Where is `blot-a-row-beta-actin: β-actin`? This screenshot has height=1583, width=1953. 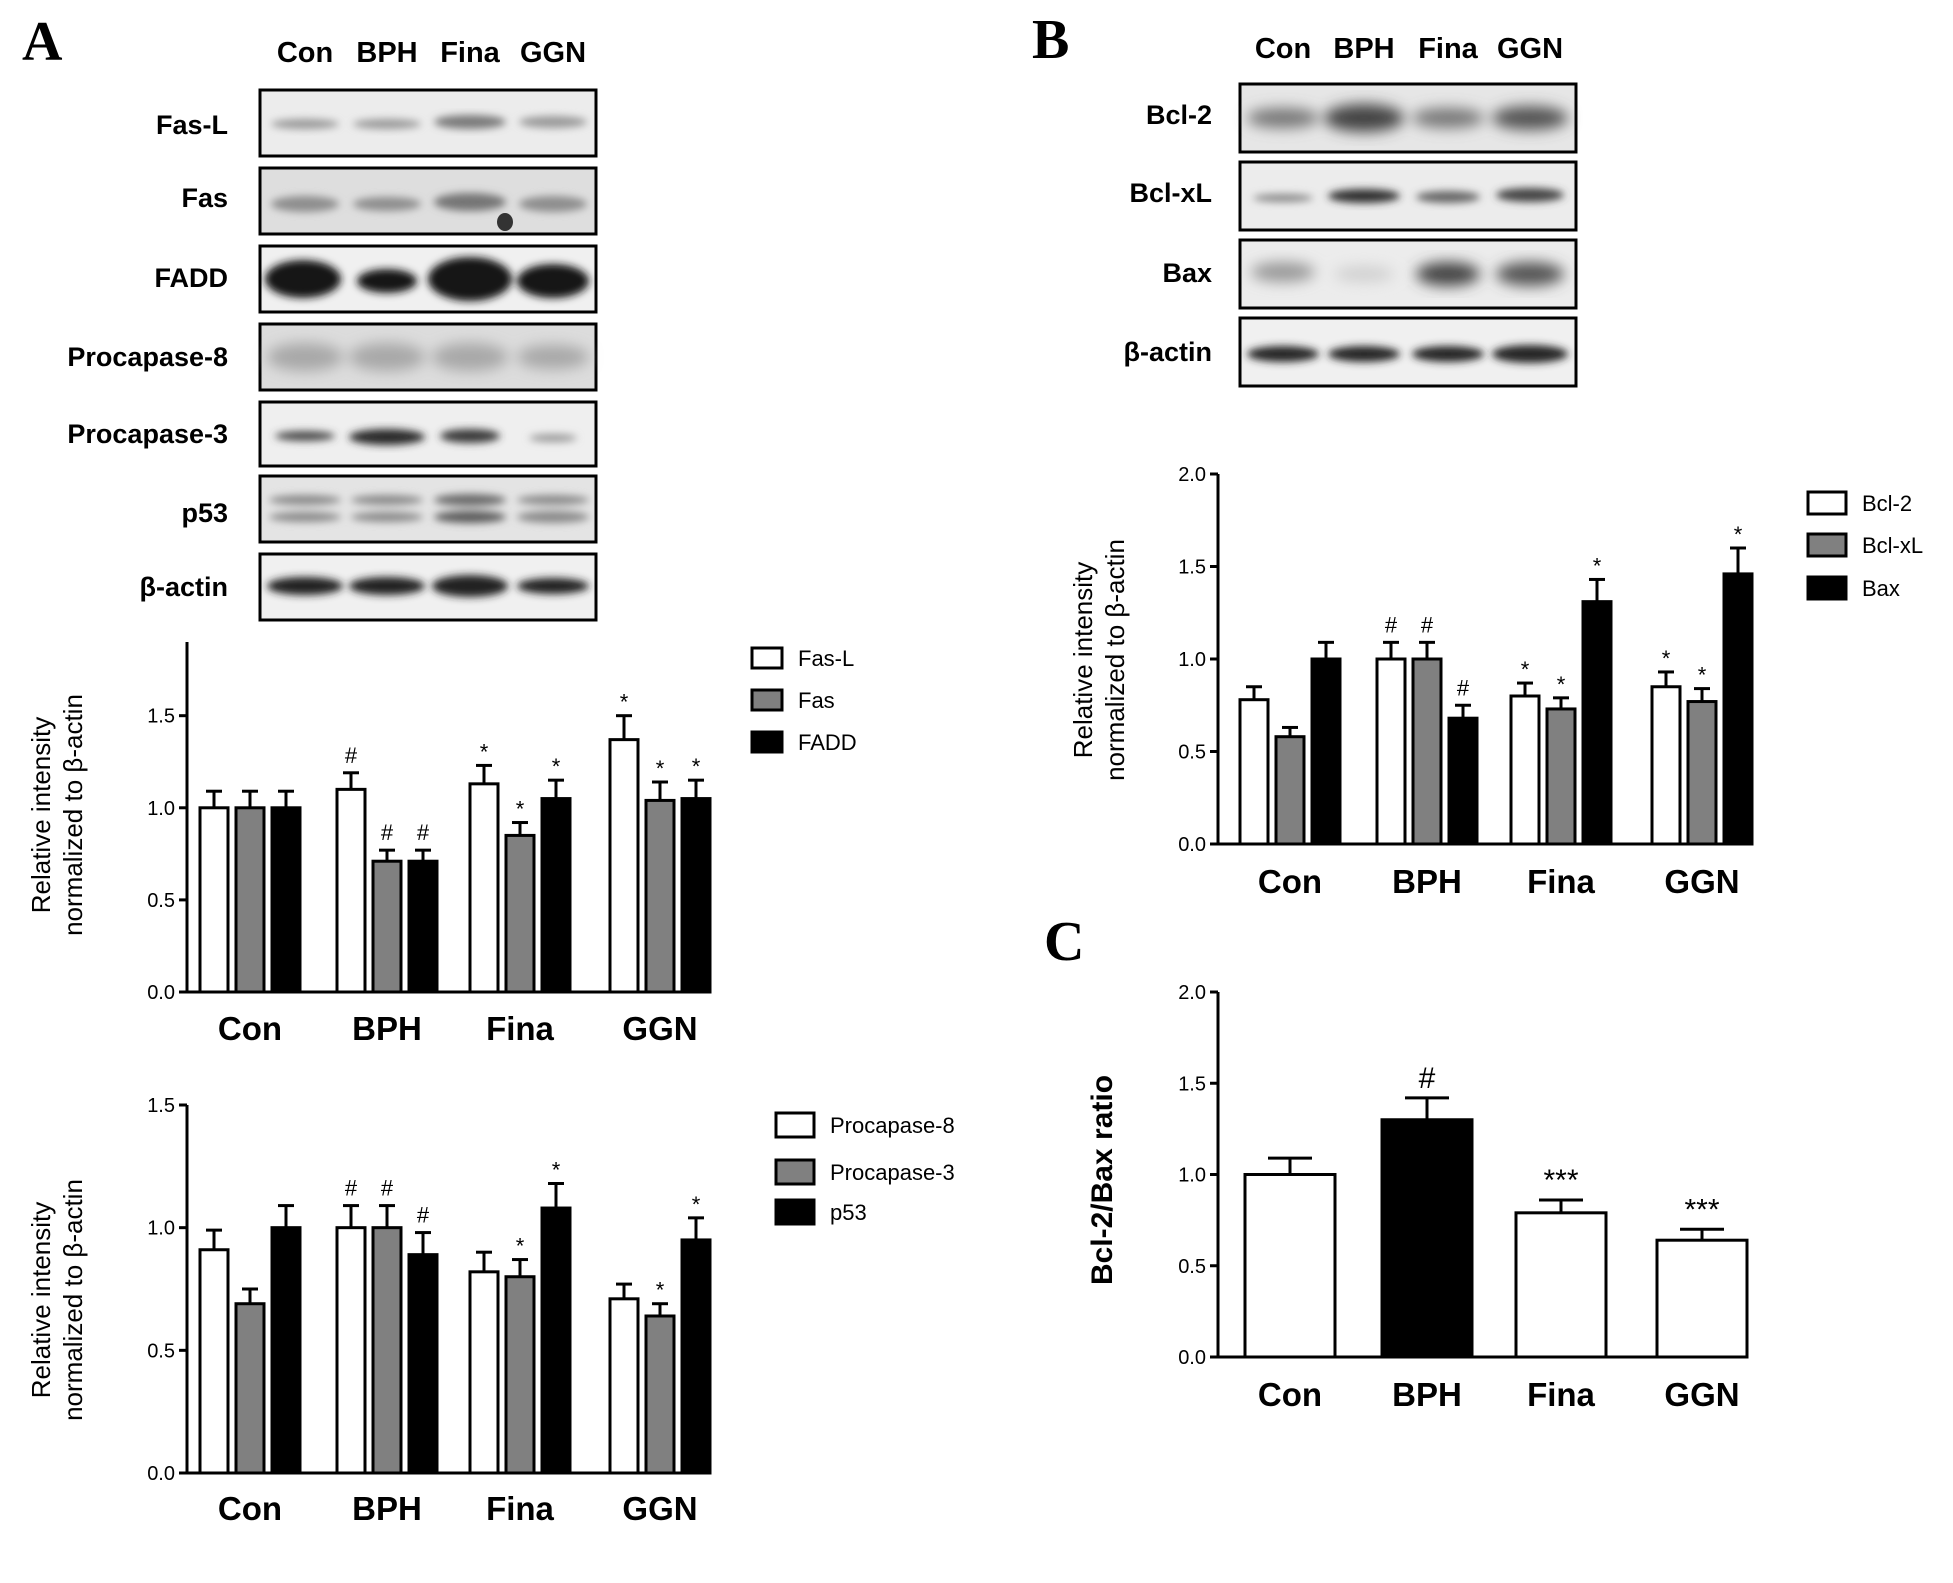 blot-a-row-beta-actin: β-actin is located at coordinates (184, 587).